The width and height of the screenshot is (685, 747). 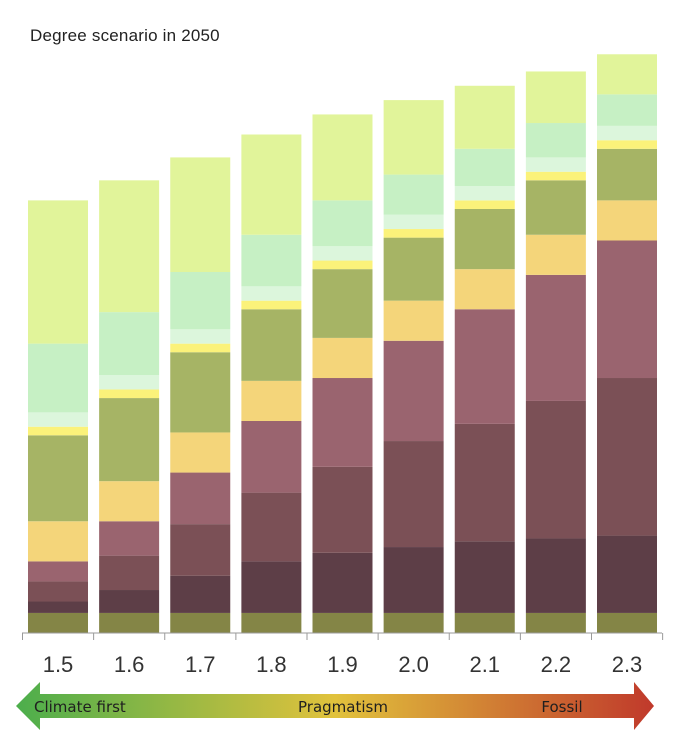 I want to click on bar-segment-1.7-layer-3, so click(x=200, y=550).